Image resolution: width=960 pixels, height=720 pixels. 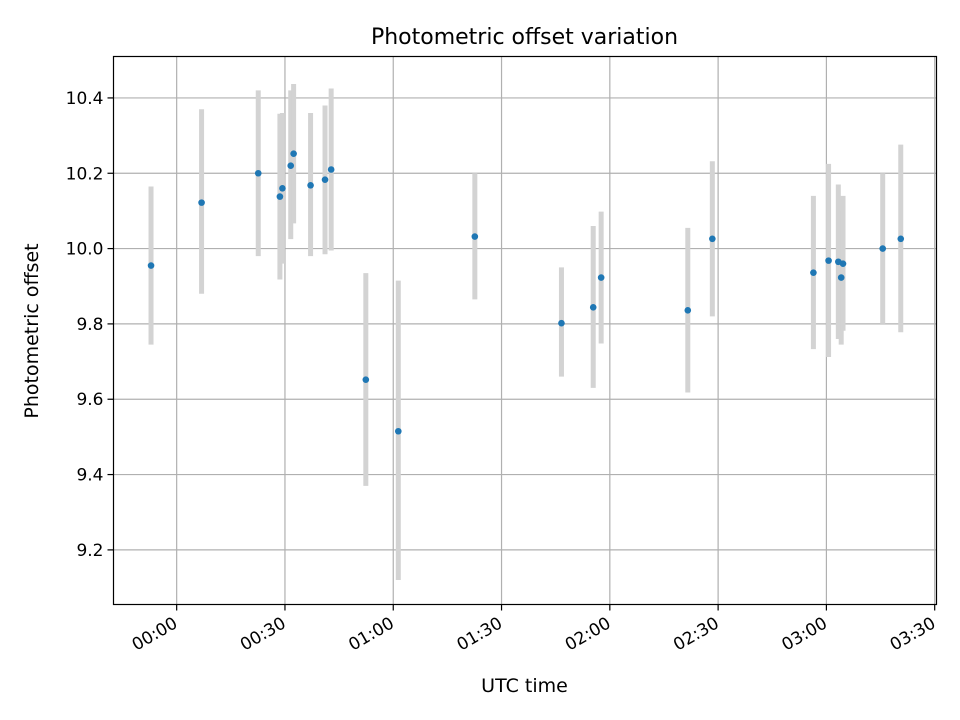 What do you see at coordinates (696, 635) in the screenshot?
I see `x-tick-label: 02:30` at bounding box center [696, 635].